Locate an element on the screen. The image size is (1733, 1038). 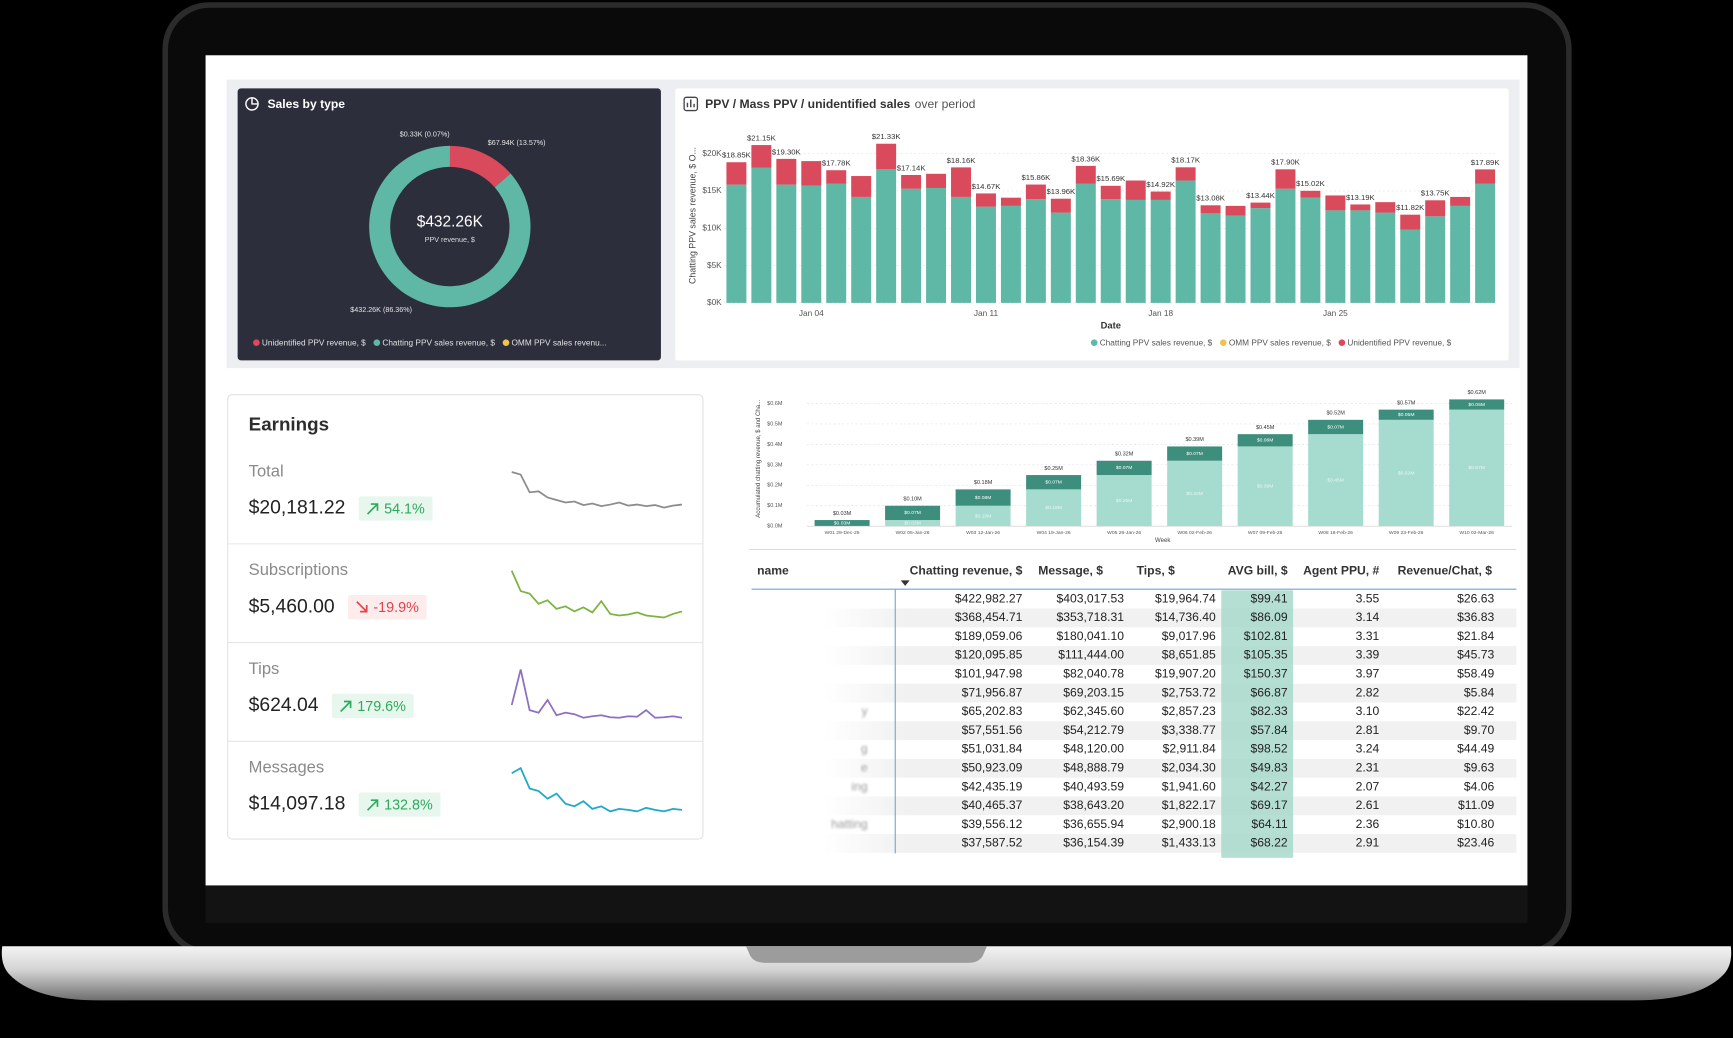
segment-label: $0.10M is located at coordinates (983, 516).